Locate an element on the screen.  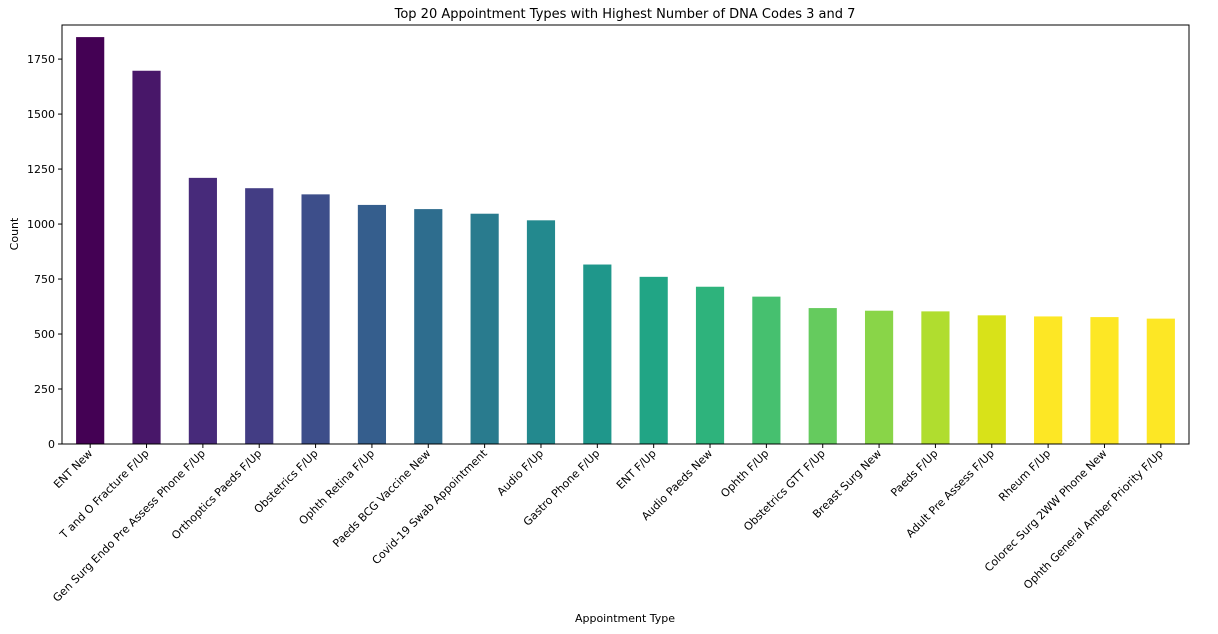
y-tick-label: 500 is located at coordinates (44, 334).